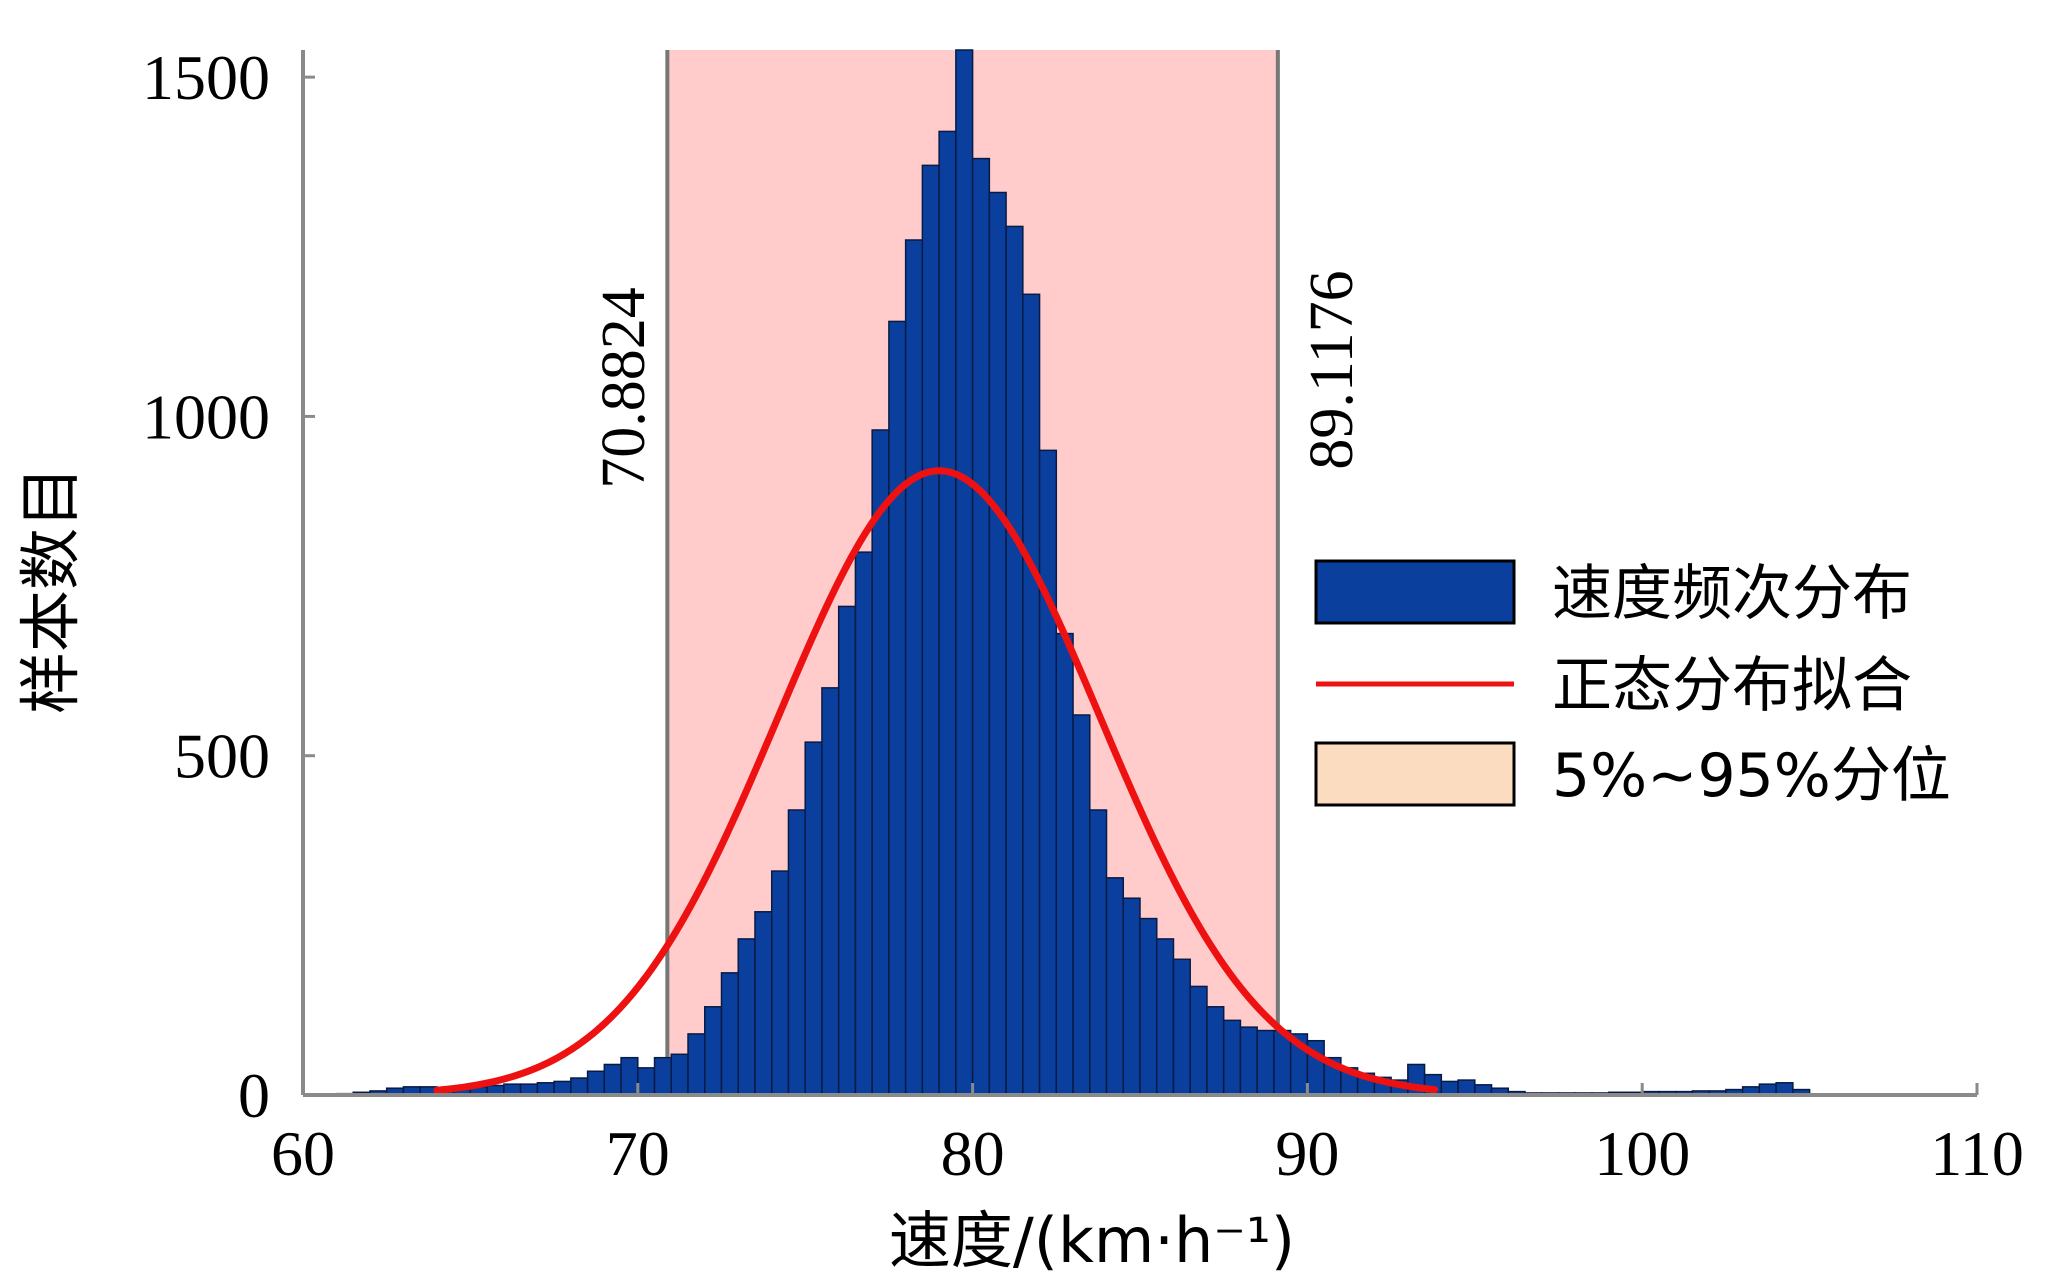 The width and height of the screenshot is (2056, 1283). What do you see at coordinates (624, 388) in the screenshot?
I see `percentile-low-label: 70.8824` at bounding box center [624, 388].